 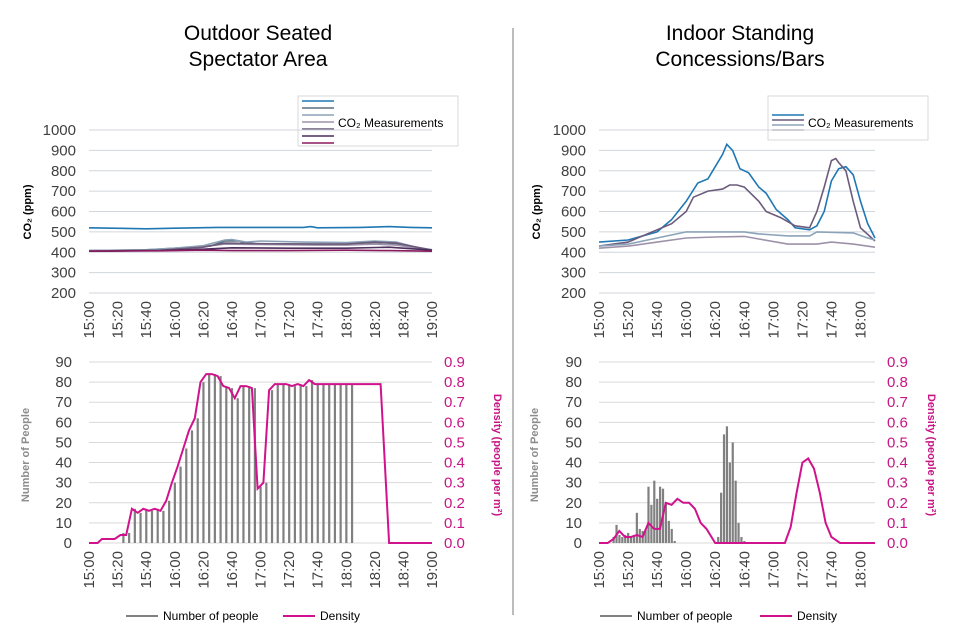 What do you see at coordinates (573, 362) in the screenshot?
I see `indoor-people-ytick-left: 90` at bounding box center [573, 362].